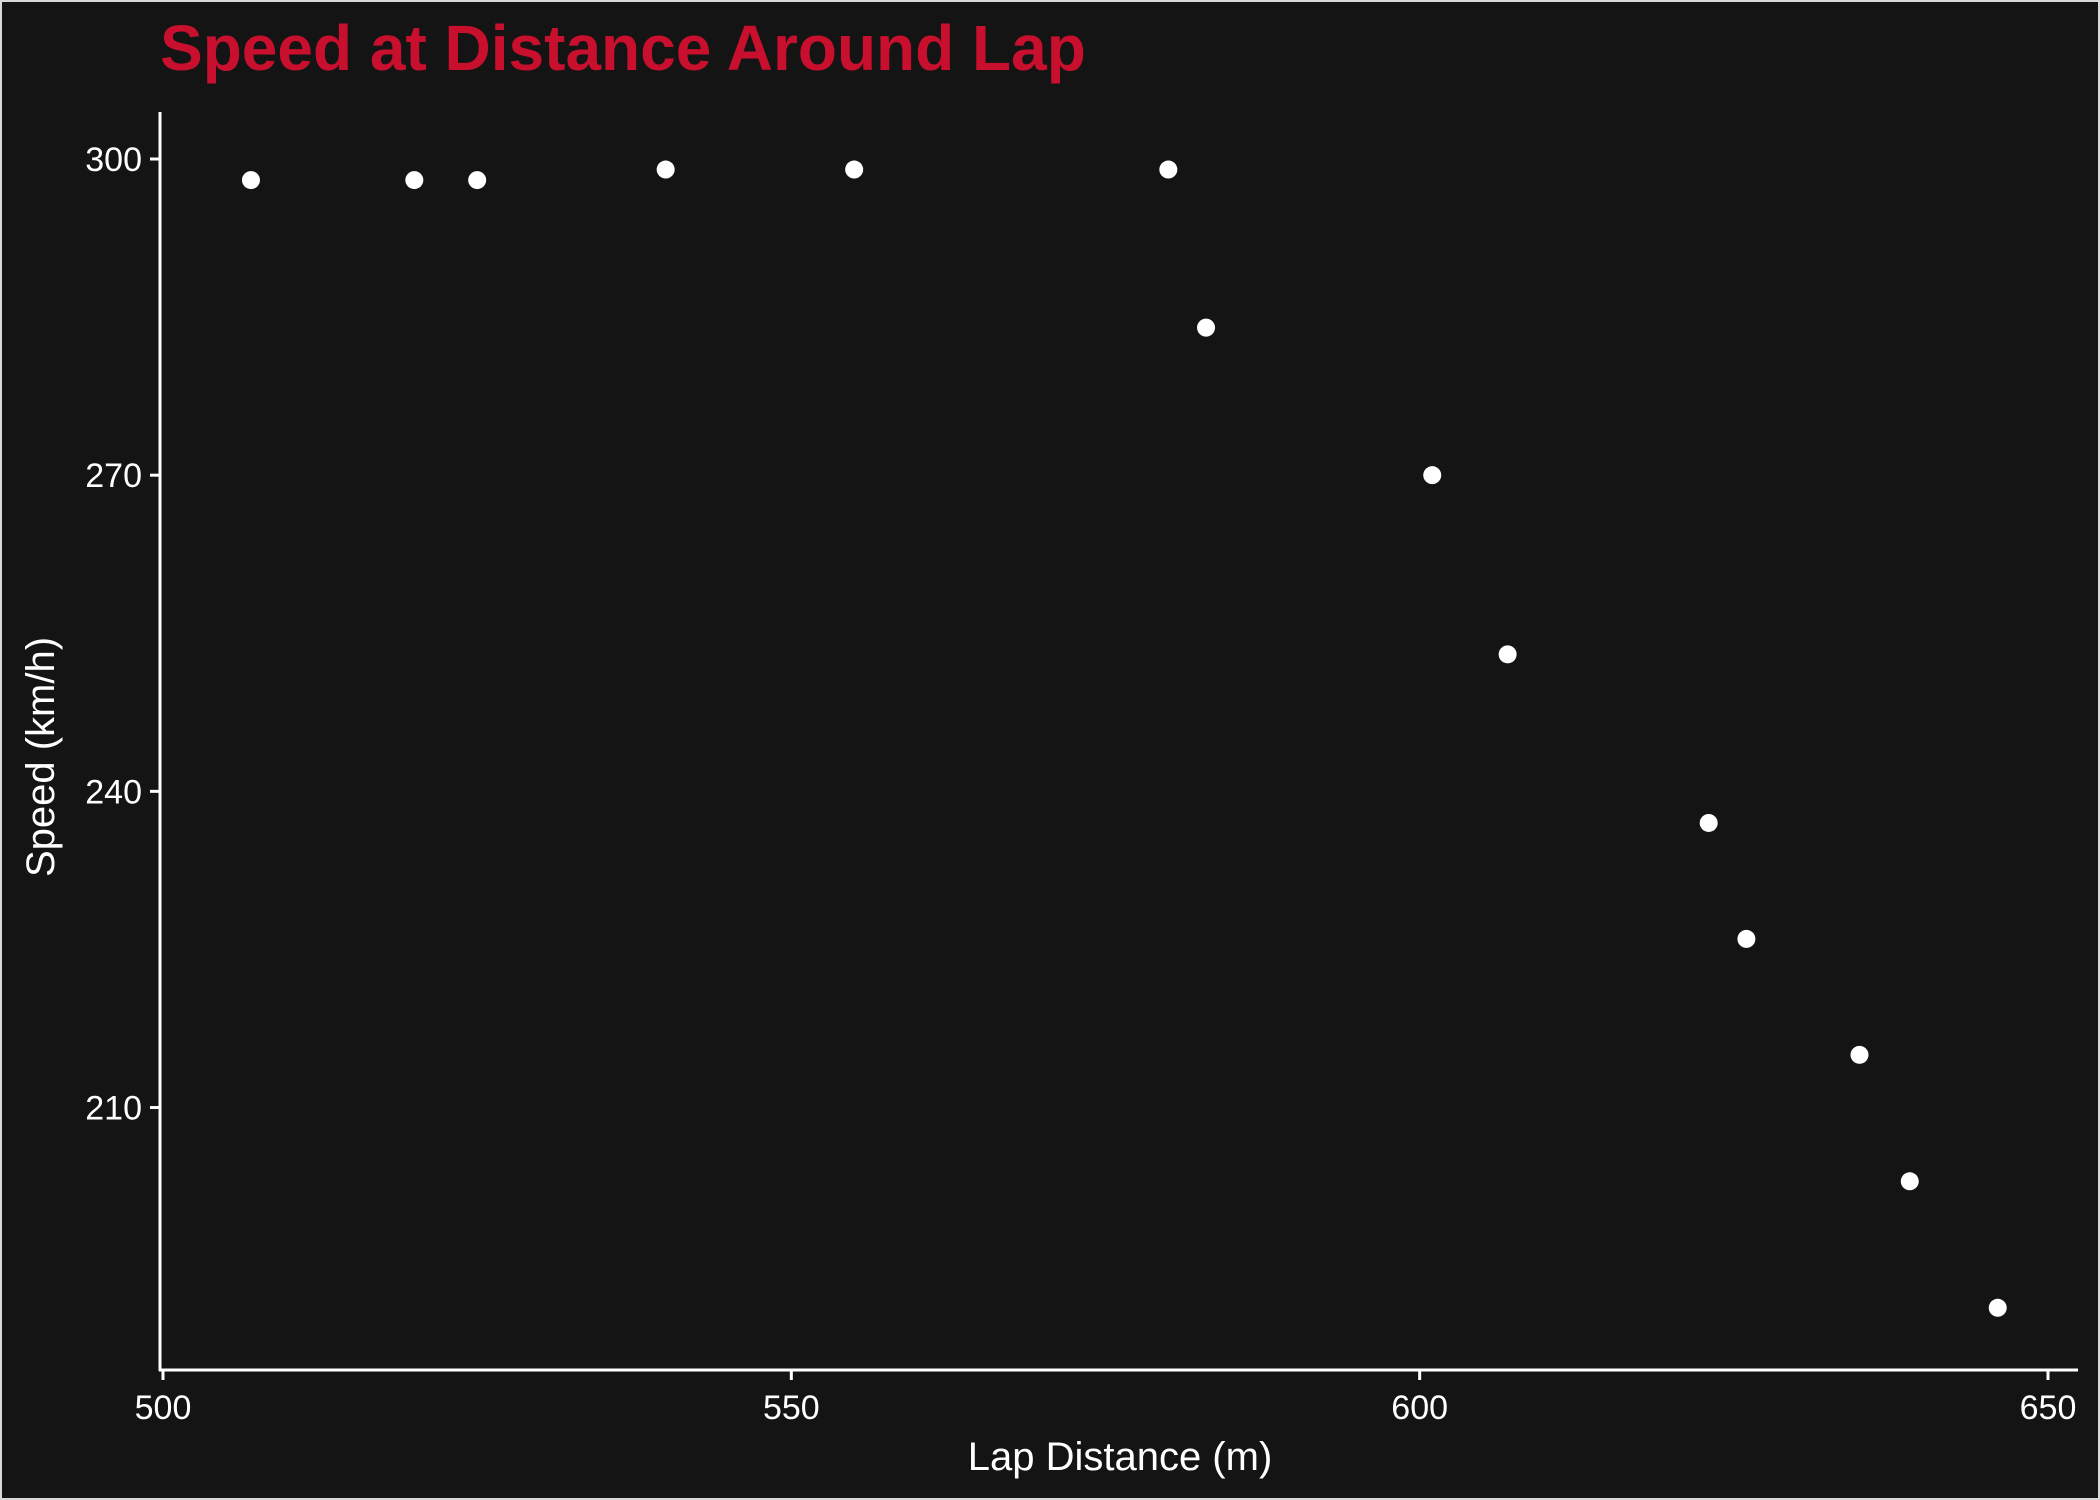 This screenshot has height=1500, width=2100. I want to click on chart-title: Speed at Distance Around Lap, so click(623, 48).